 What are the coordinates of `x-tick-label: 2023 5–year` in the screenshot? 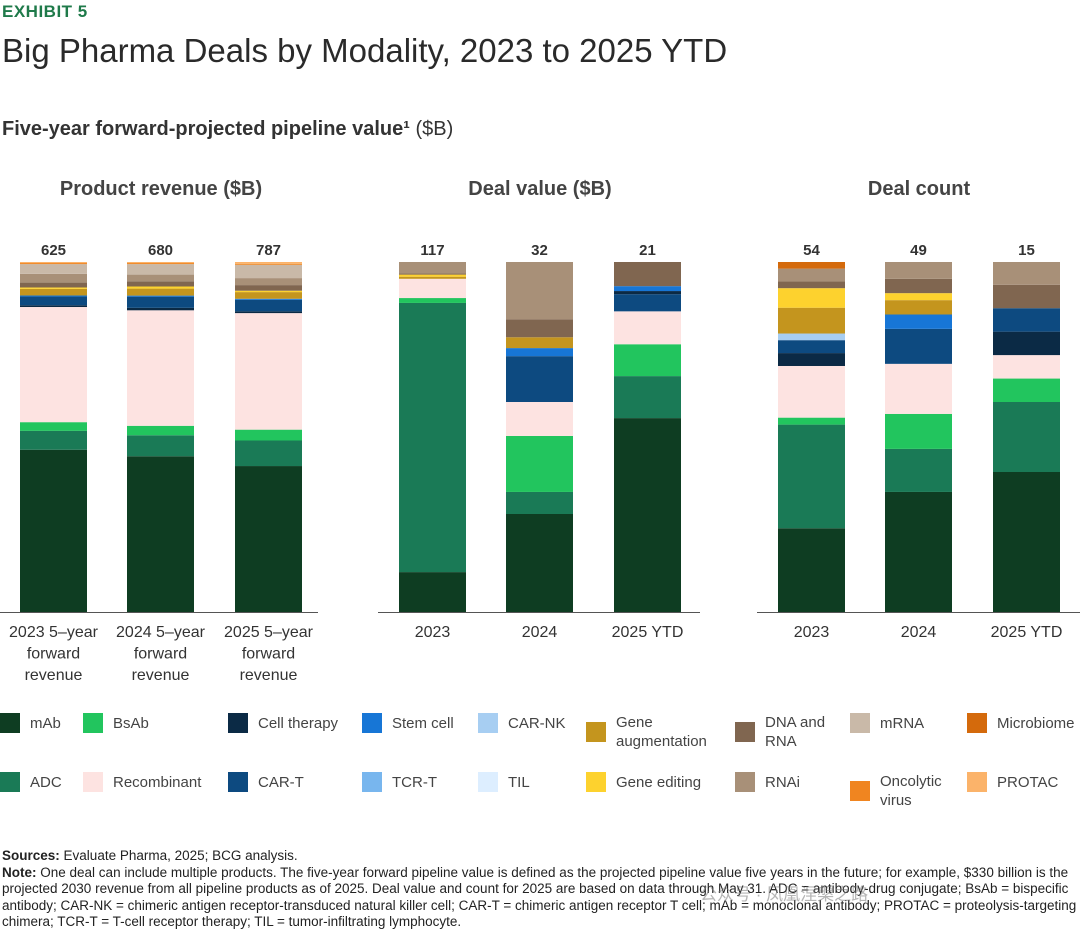 It's located at (54, 632).